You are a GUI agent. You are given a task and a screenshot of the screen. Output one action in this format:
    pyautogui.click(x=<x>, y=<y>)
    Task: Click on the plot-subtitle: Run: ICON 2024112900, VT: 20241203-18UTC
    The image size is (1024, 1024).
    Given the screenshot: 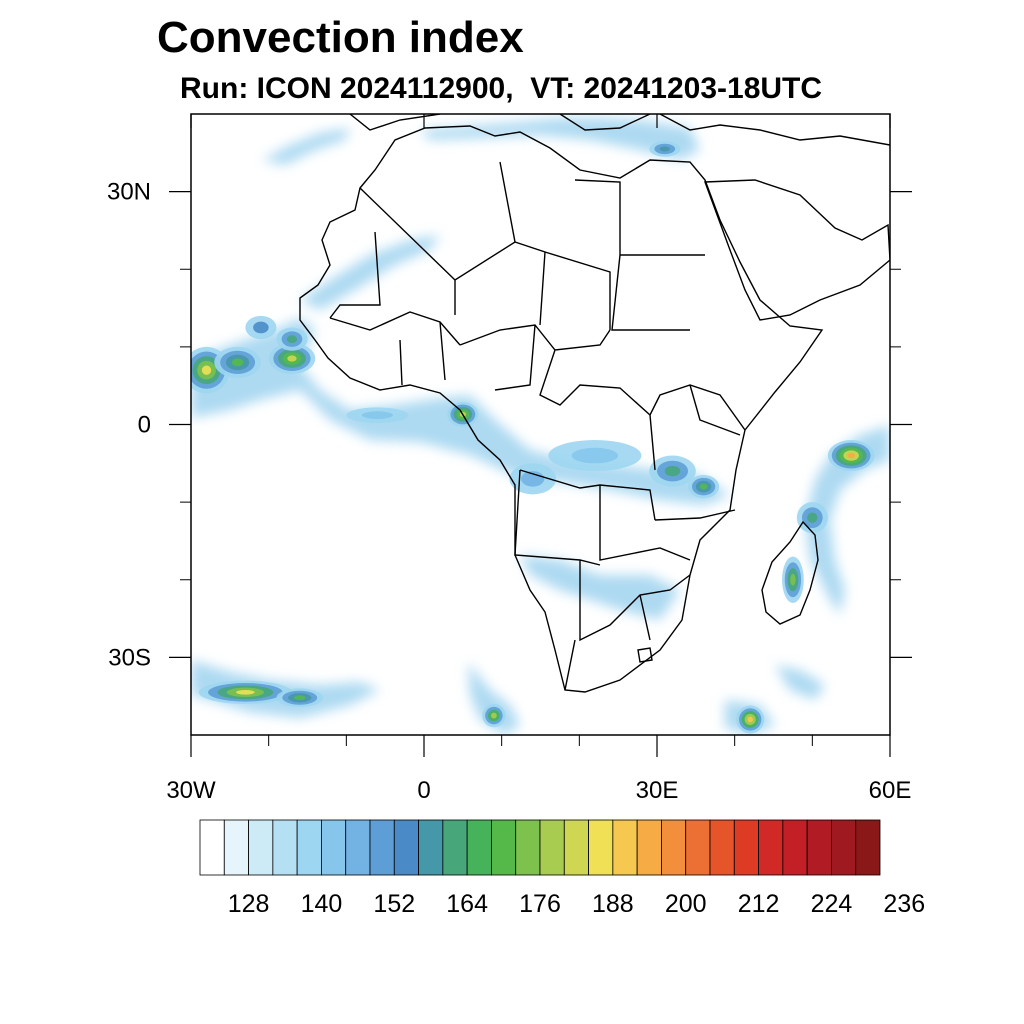 What is the action you would take?
    pyautogui.click(x=501, y=88)
    